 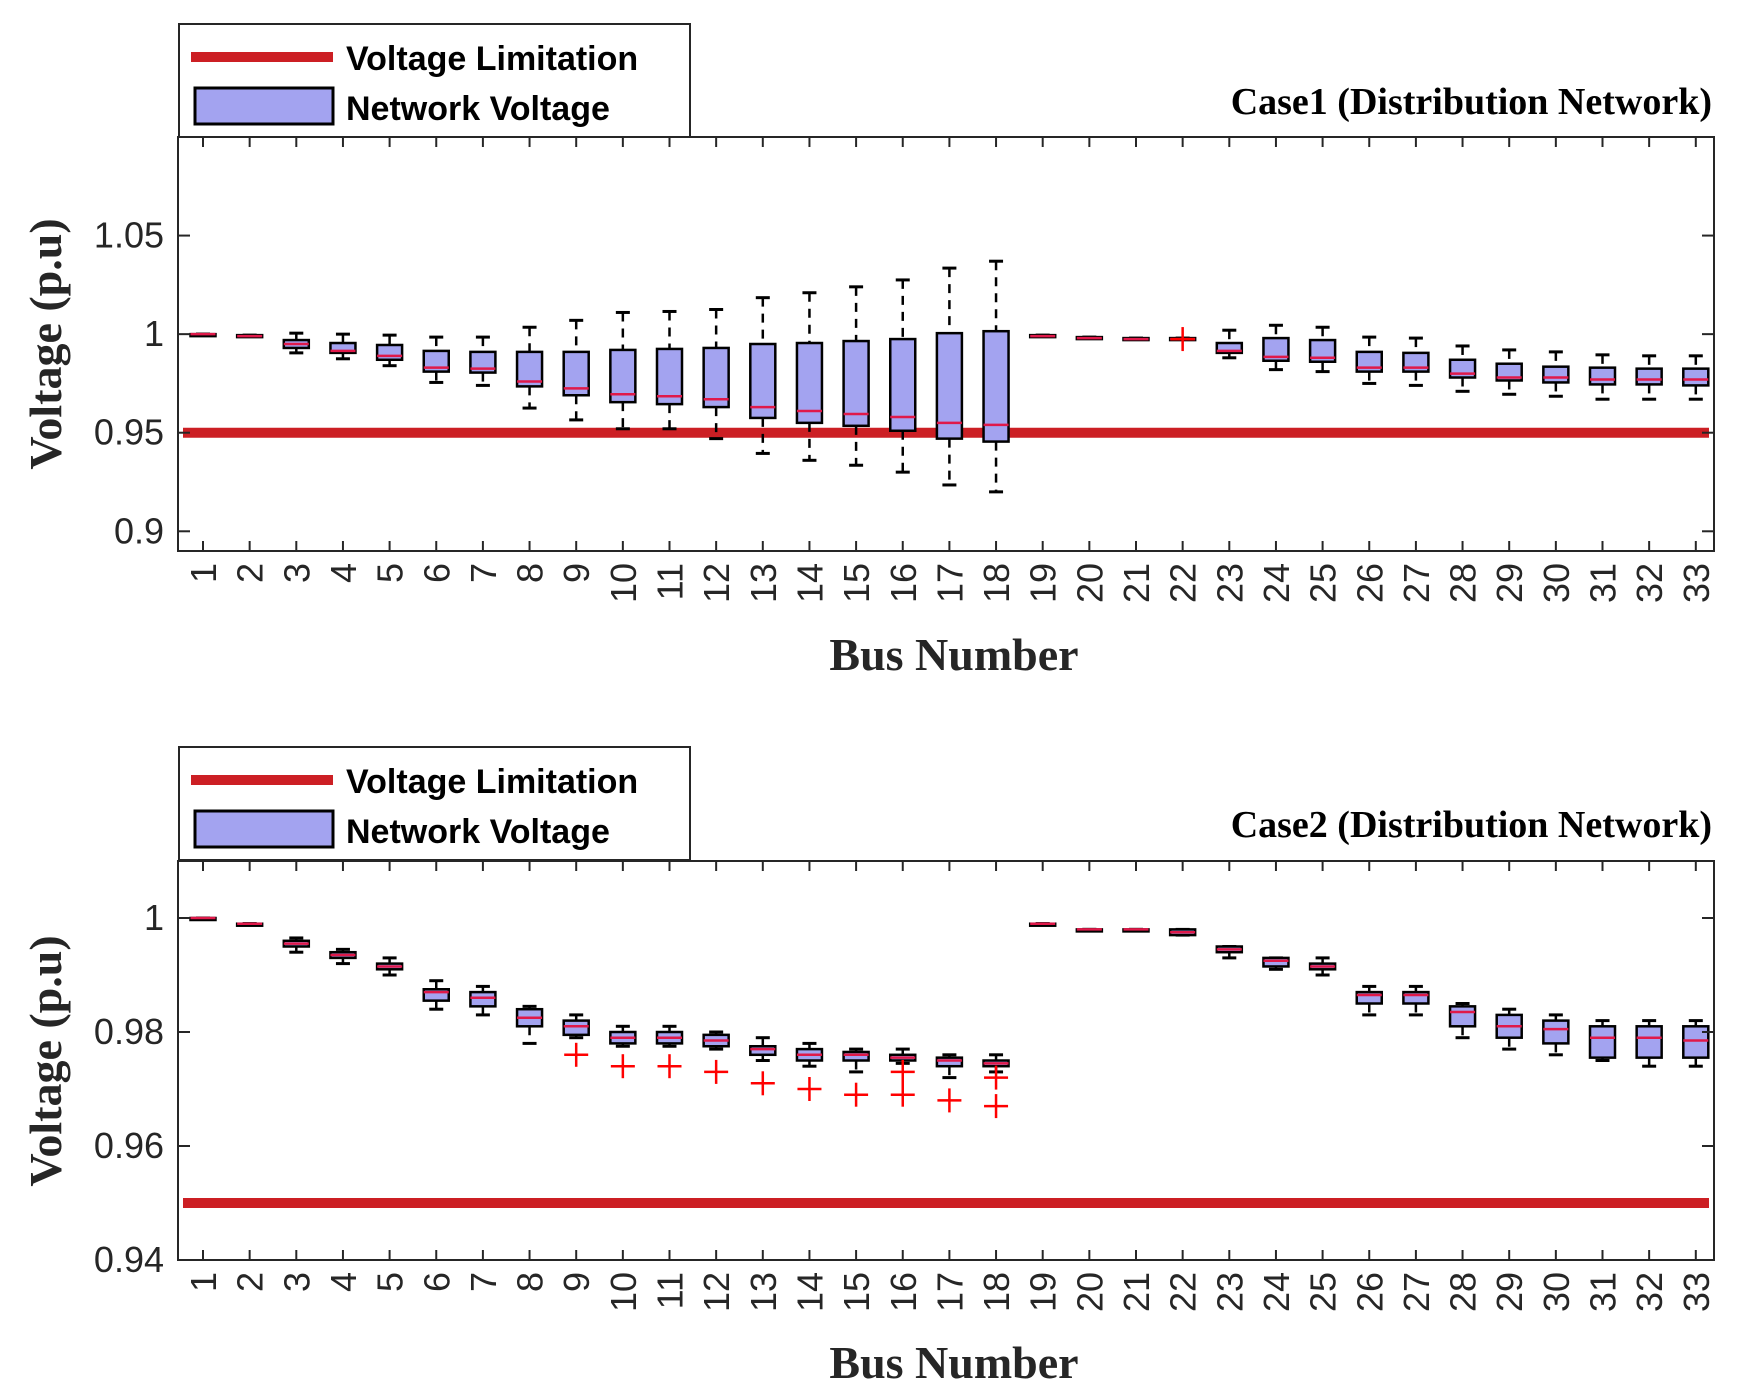 What do you see at coordinates (1649, 583) in the screenshot?
I see `case1-x-tick-label: 32` at bounding box center [1649, 583].